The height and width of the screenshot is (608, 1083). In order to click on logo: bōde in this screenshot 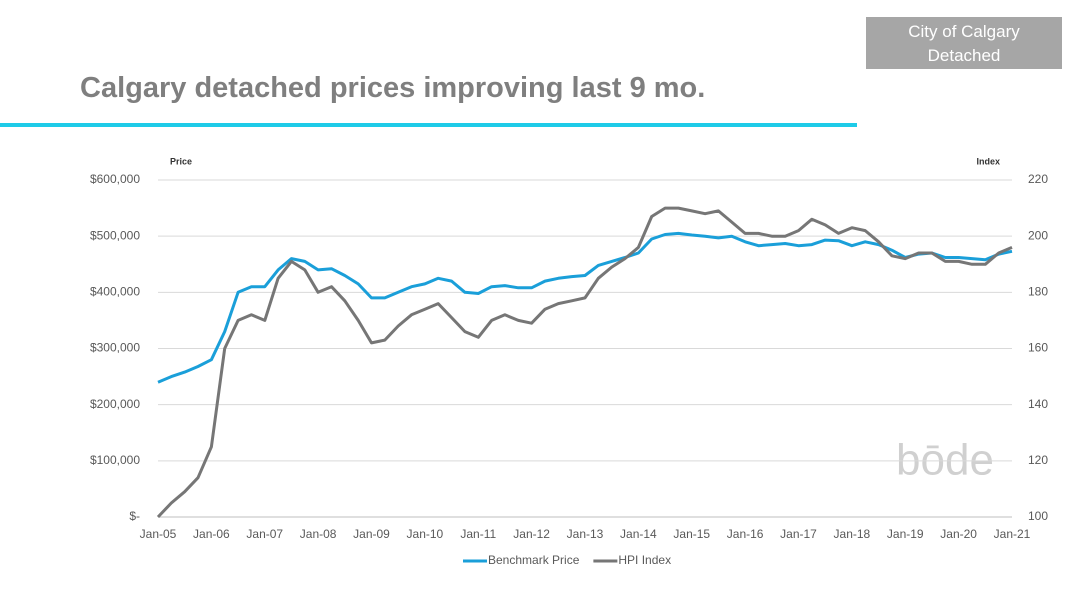, I will do `click(945, 460)`.